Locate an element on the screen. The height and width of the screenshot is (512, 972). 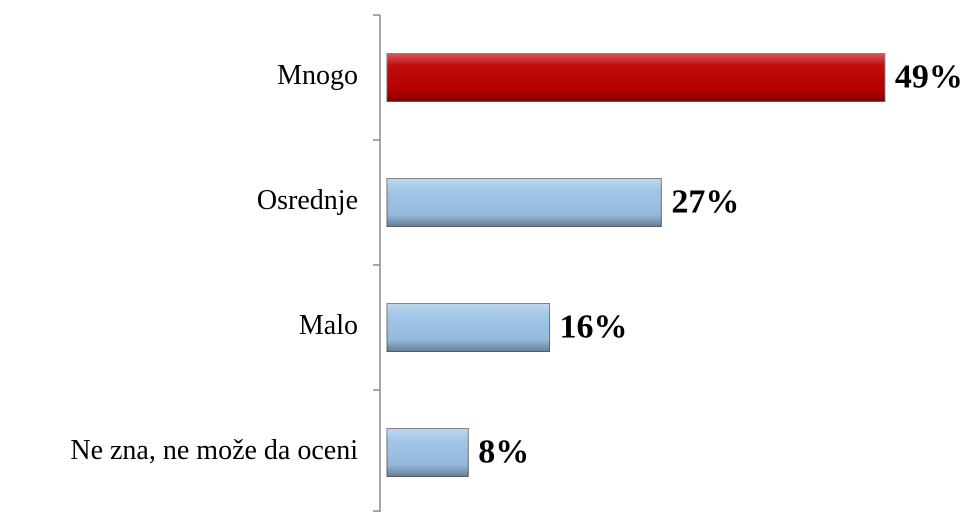
category-label: Mnogo is located at coordinates (317, 75).